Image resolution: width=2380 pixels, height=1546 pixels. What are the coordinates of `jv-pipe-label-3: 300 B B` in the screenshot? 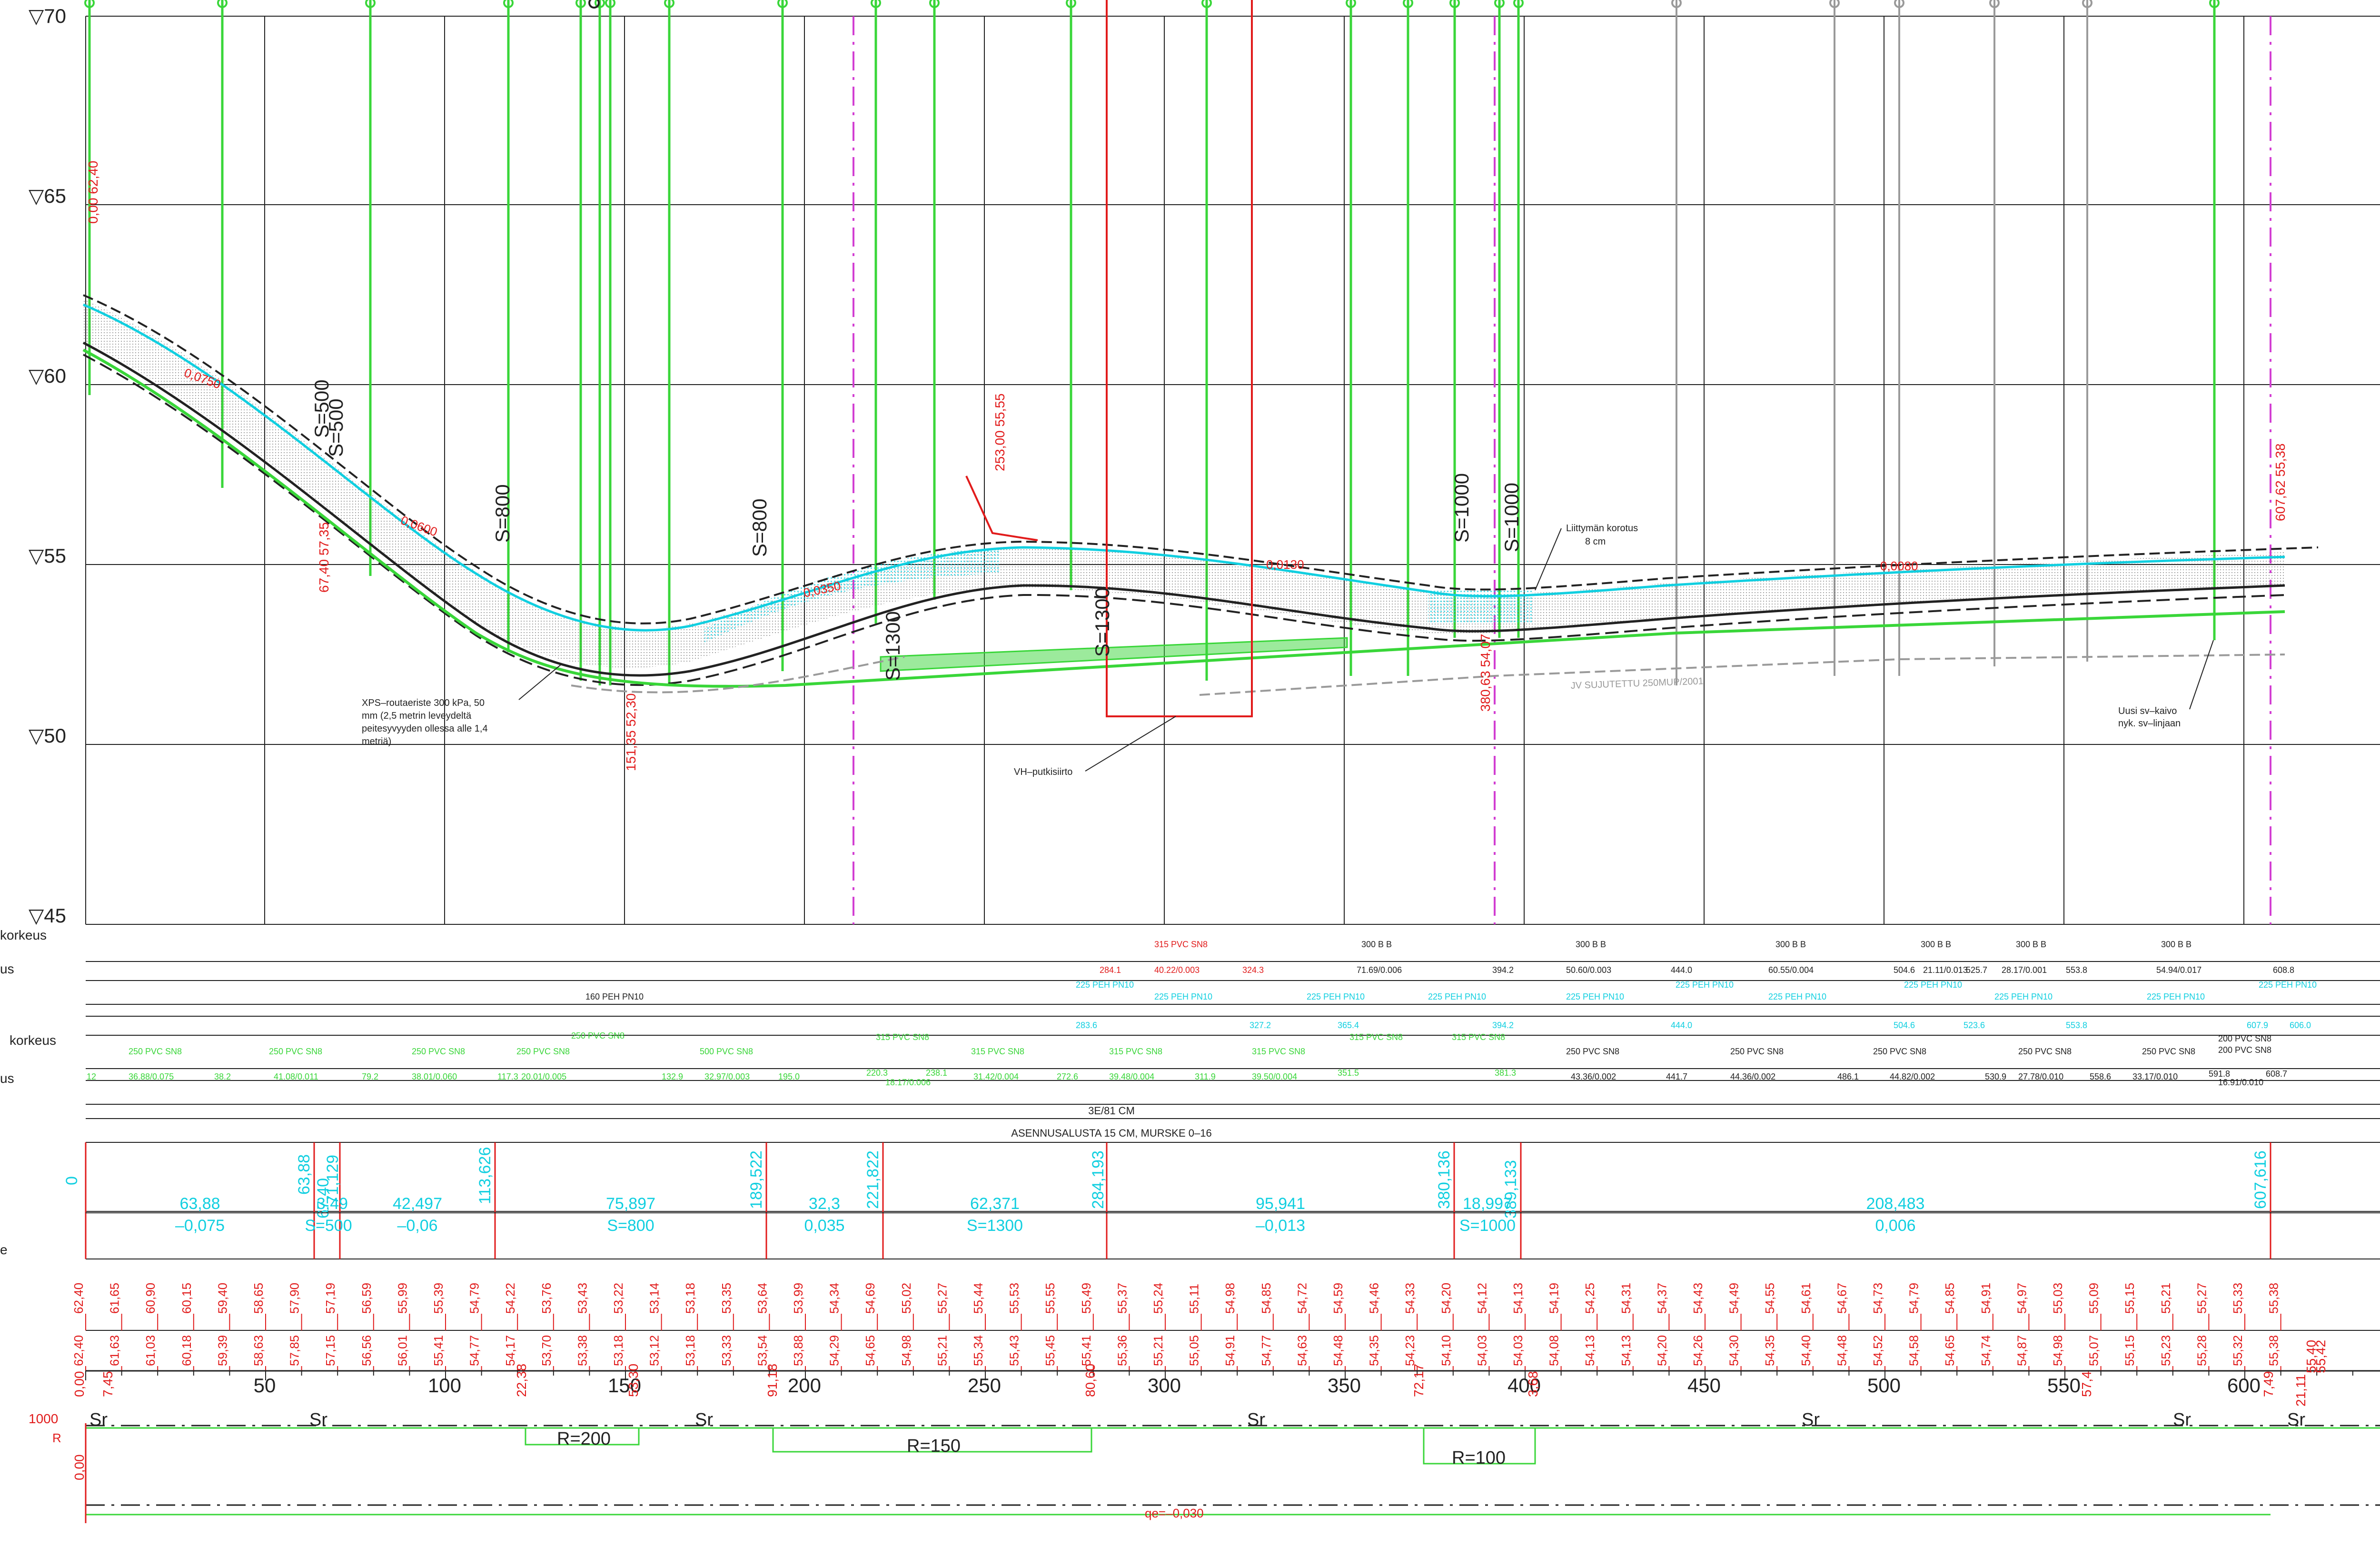 It's located at (1591, 944).